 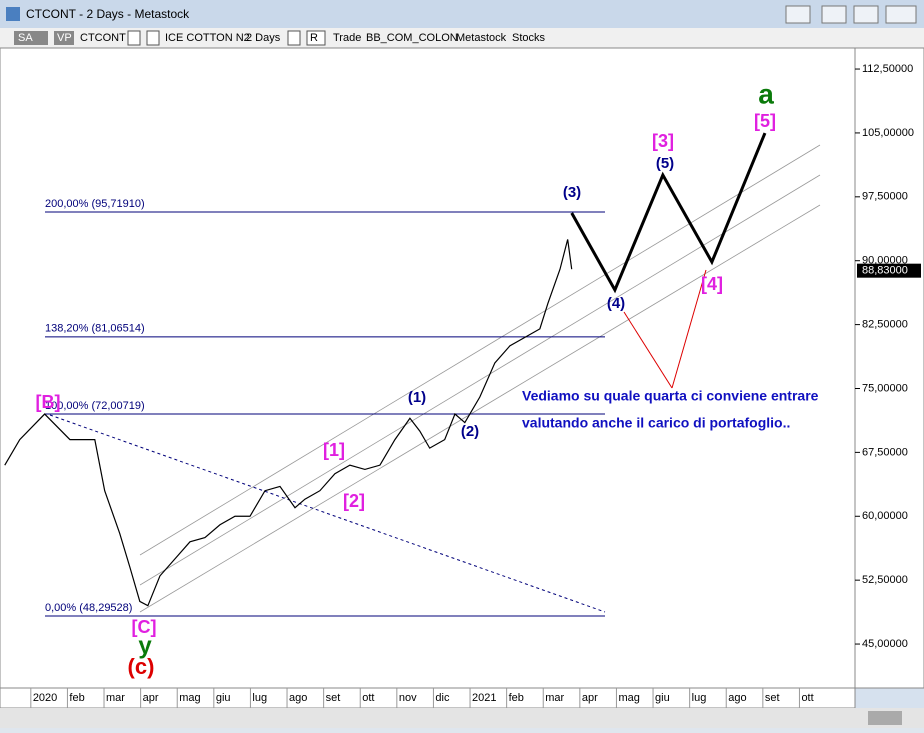 What do you see at coordinates (798, 14) in the screenshot?
I see `restore-all-button` at bounding box center [798, 14].